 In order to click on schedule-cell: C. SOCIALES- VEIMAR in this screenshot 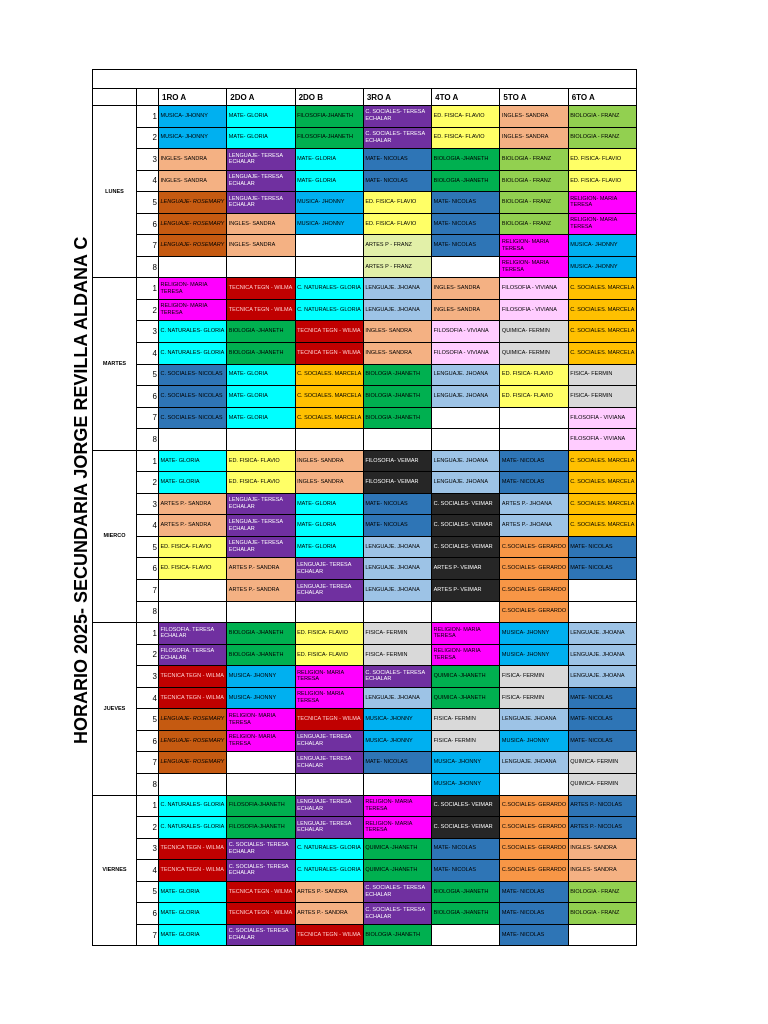, I will do `click(466, 806)`.